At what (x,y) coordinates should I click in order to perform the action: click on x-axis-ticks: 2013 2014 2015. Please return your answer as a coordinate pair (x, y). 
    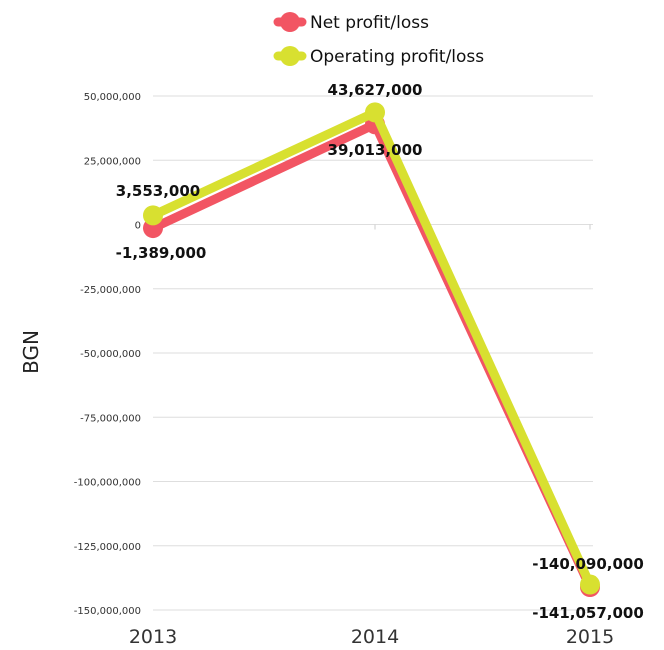
    Looking at the image, I should click on (371, 637).